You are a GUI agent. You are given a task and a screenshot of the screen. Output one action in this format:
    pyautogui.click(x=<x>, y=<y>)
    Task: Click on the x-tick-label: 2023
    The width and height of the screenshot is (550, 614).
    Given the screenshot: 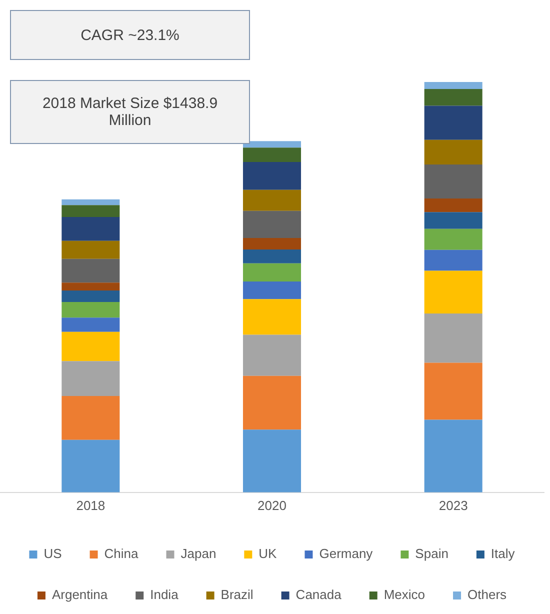 What is the action you would take?
    pyautogui.click(x=453, y=505)
    